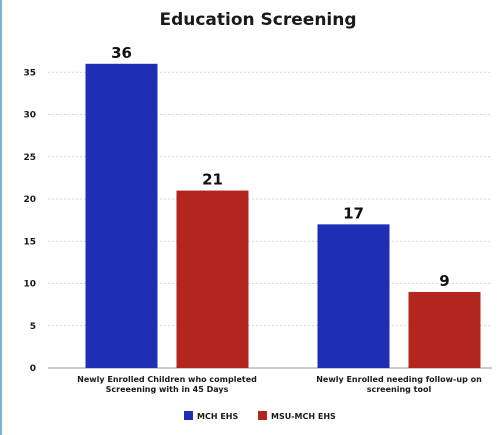 This screenshot has height=435, width=497. I want to click on data-label-msu-mch-ehs-1: 21, so click(212, 180).